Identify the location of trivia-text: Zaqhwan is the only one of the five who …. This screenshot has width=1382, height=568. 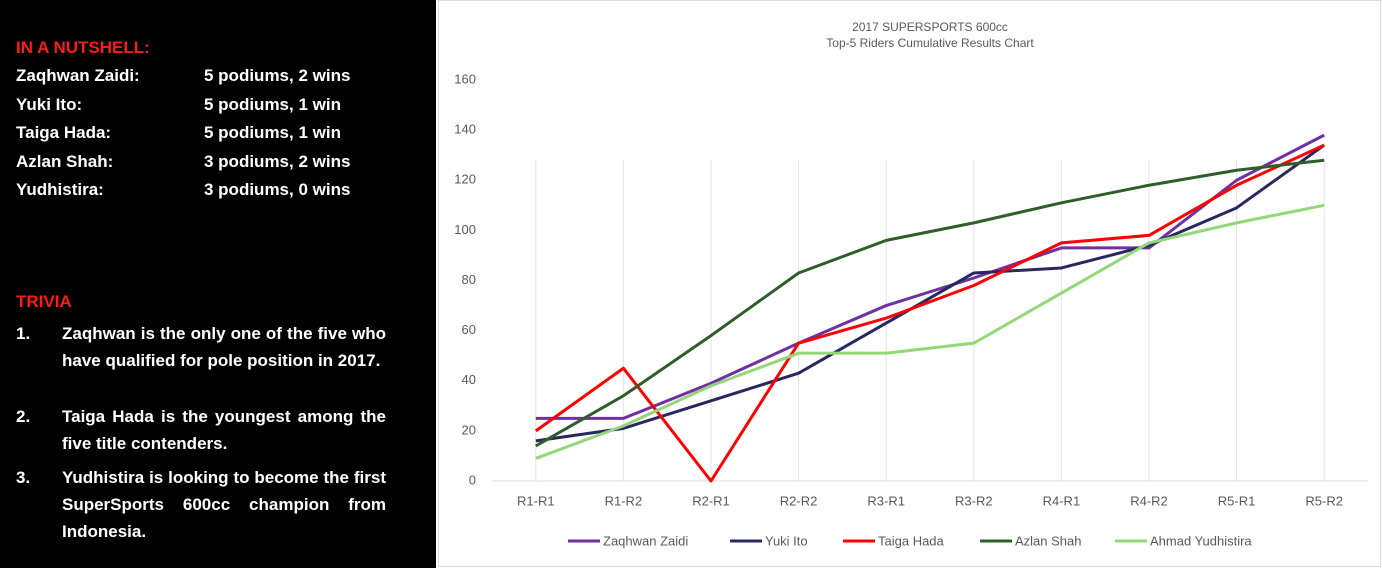
(224, 347).